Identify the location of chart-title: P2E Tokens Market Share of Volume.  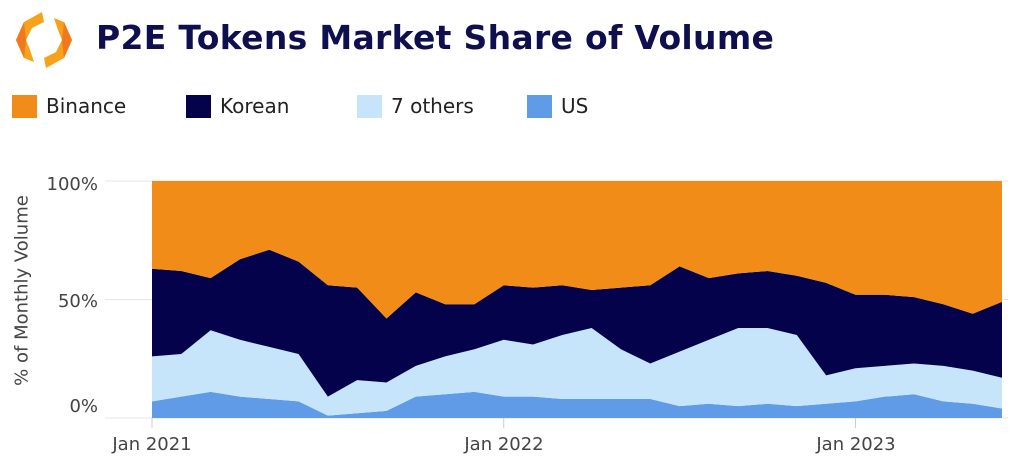
(435, 37).